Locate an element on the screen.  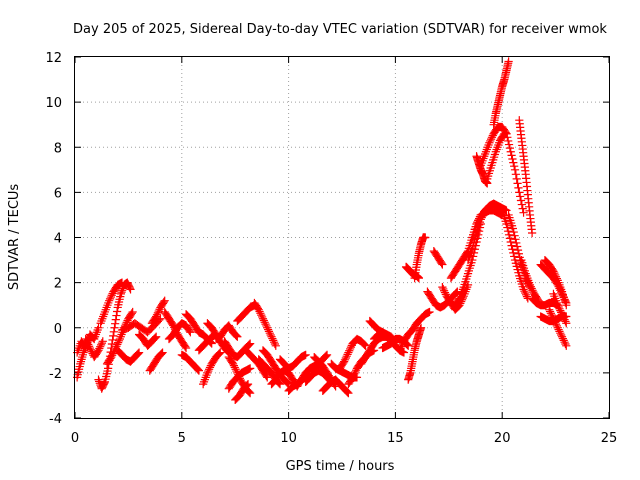
x-tick-label: 0 is located at coordinates (75, 438).